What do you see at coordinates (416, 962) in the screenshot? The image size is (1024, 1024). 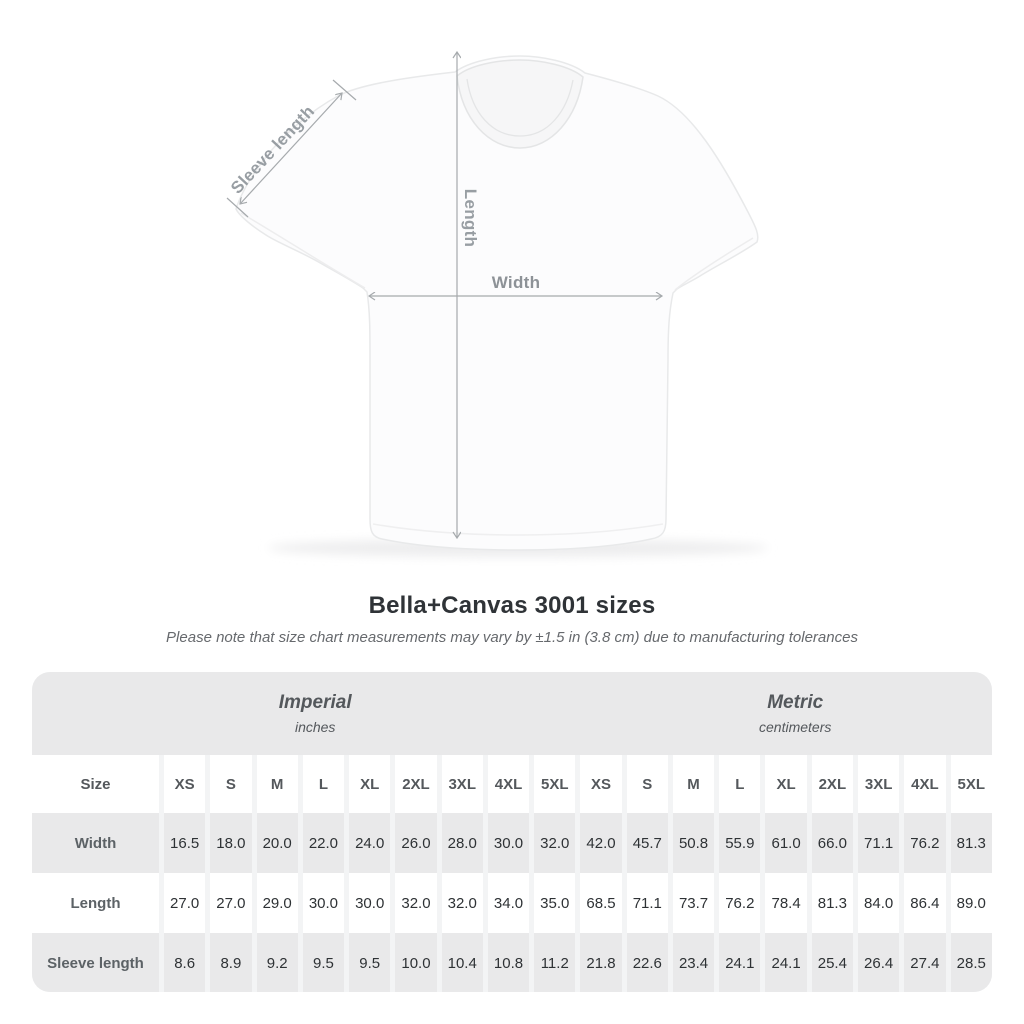 I see `measurement-value: 10.0` at bounding box center [416, 962].